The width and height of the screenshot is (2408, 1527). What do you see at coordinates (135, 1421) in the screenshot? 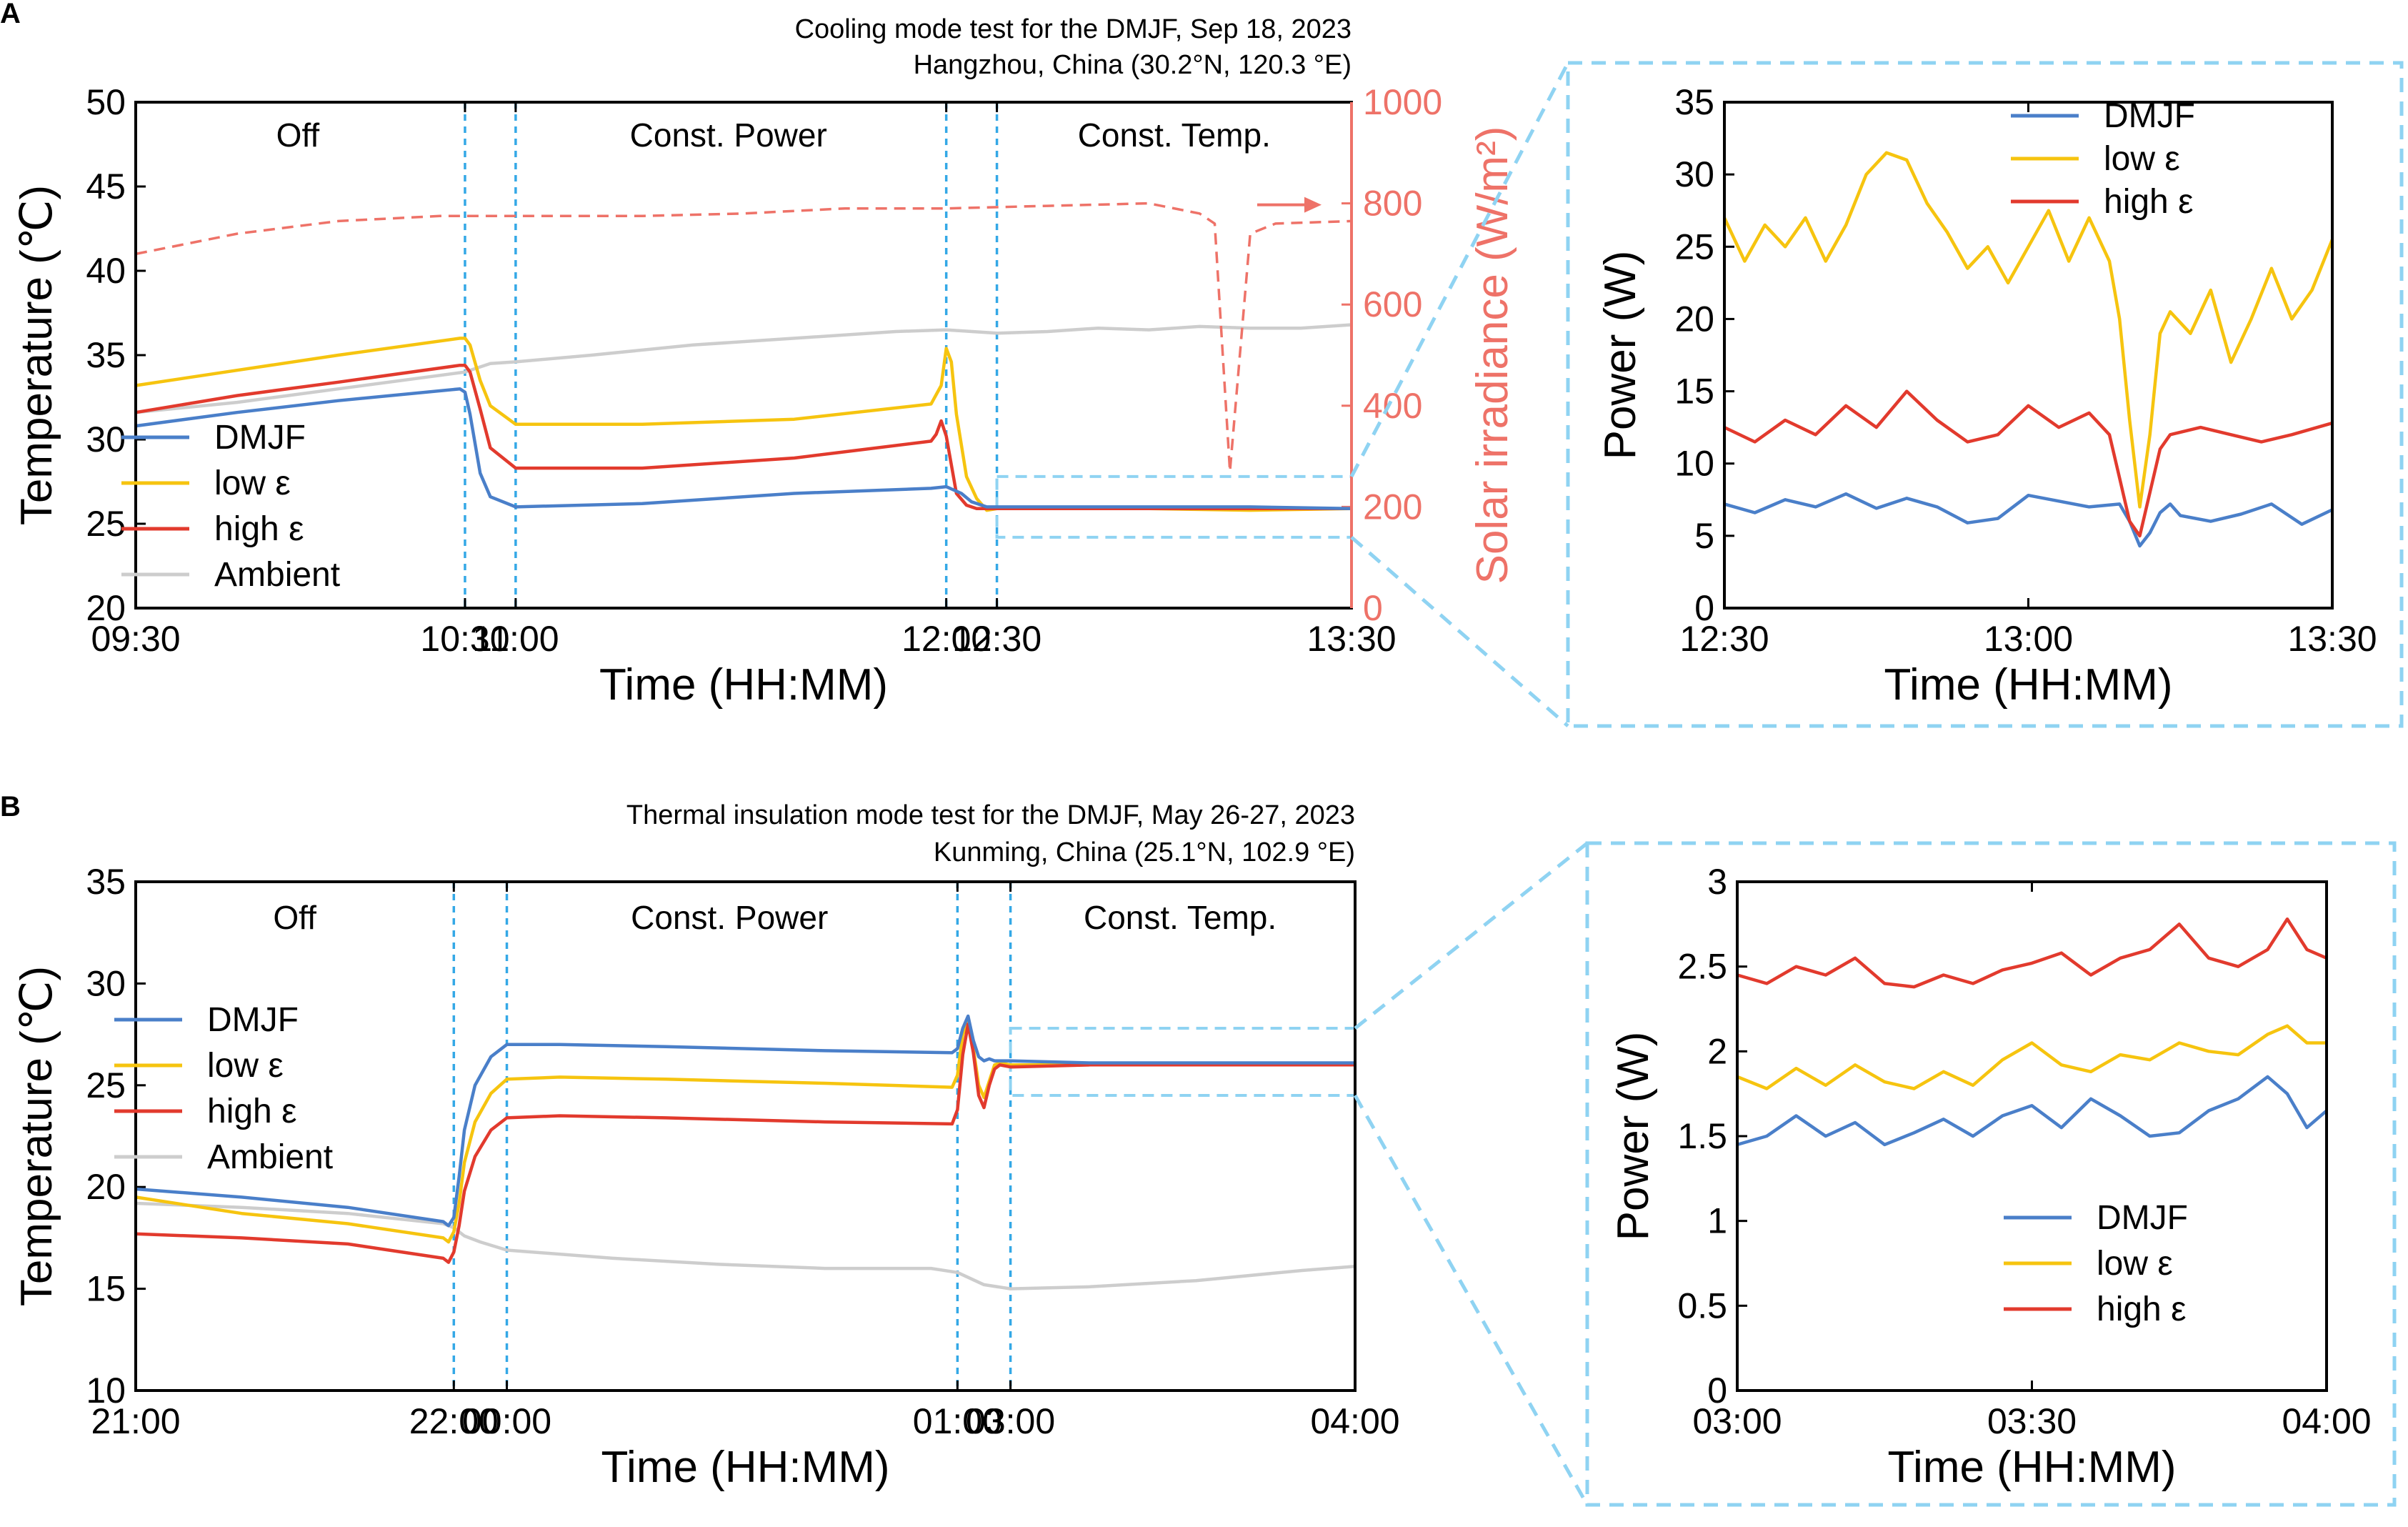
I see `x-tick-label: 21:00` at bounding box center [135, 1421].